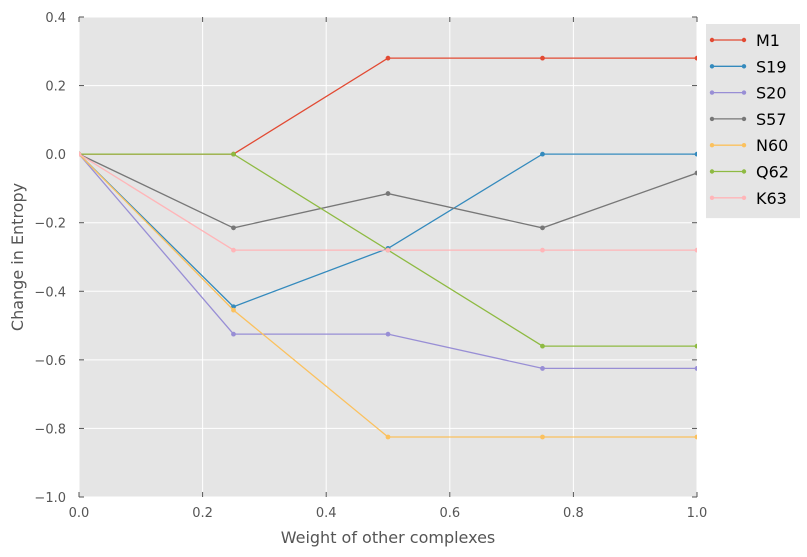 The width and height of the screenshot is (807, 557). Describe the element at coordinates (771, 198) in the screenshot. I see `legend-label: K63` at that location.